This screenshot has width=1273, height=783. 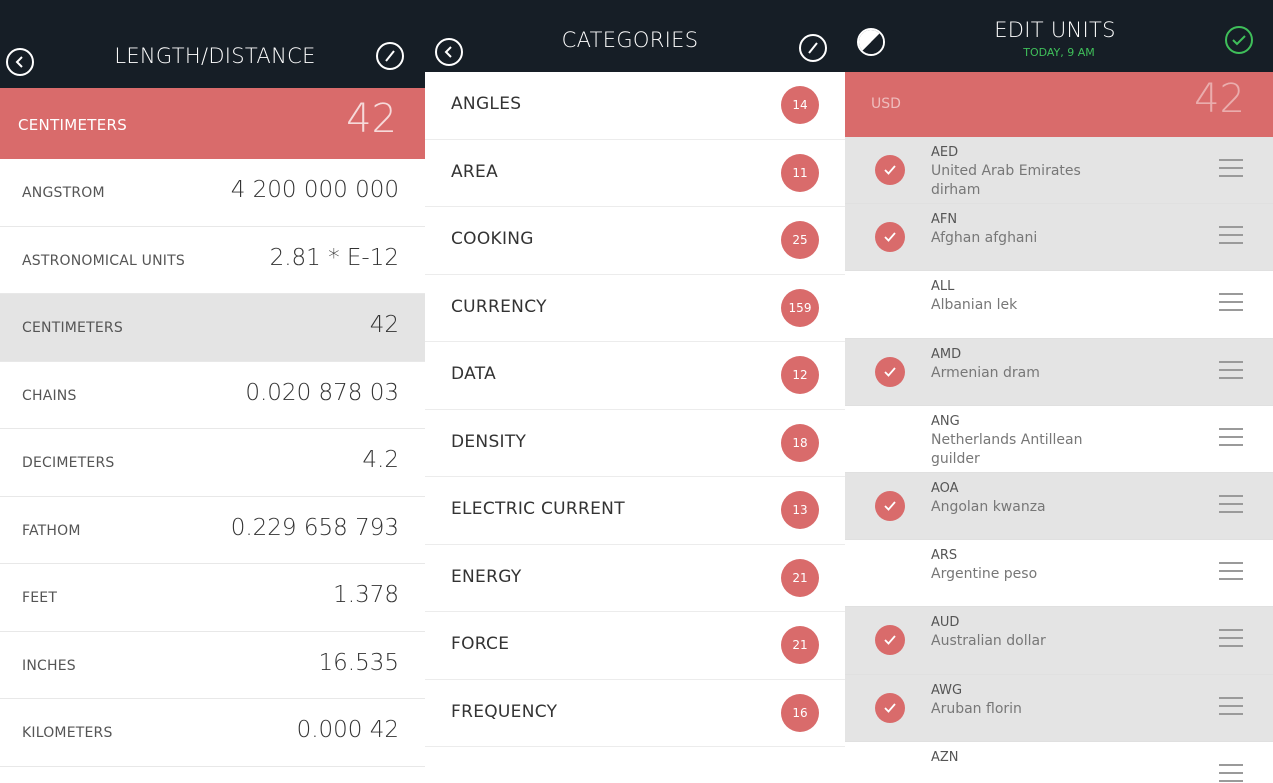 I want to click on unit-value: 4 200 000 000, so click(x=314, y=190).